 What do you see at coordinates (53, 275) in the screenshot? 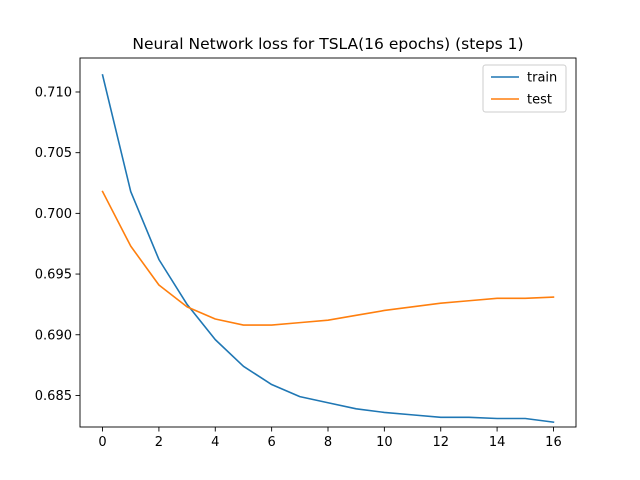
I see `y-tick-label: 0.695` at bounding box center [53, 275].